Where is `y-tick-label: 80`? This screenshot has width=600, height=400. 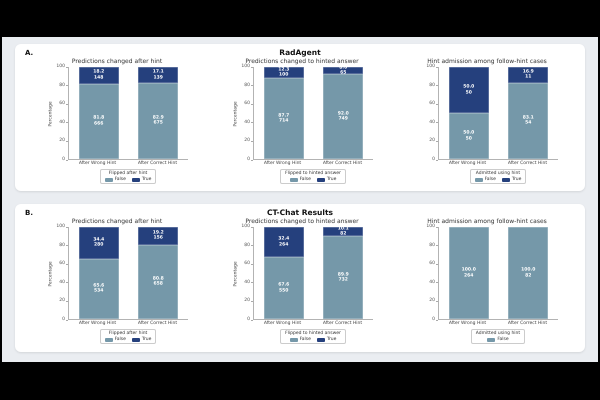
y-tick-label: 80 is located at coordinates (62, 85).